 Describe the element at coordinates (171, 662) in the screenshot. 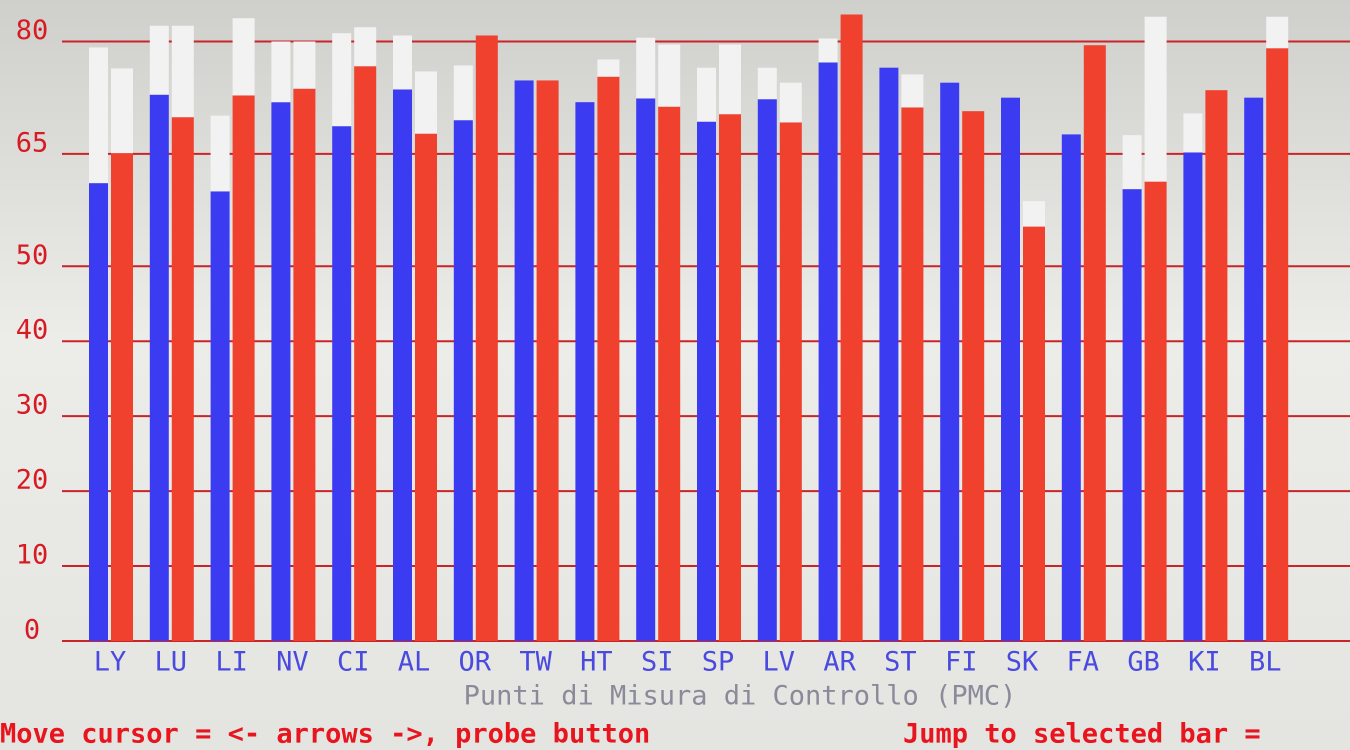

I see `x-tick-label: LU` at that location.